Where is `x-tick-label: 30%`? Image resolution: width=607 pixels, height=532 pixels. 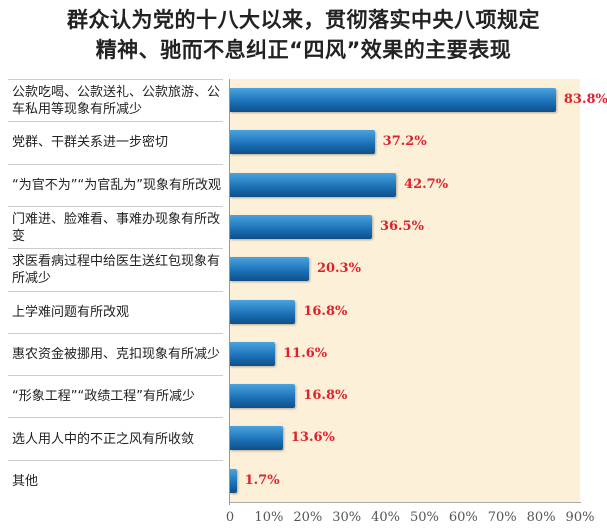 x-tick-label: 30% is located at coordinates (347, 517).